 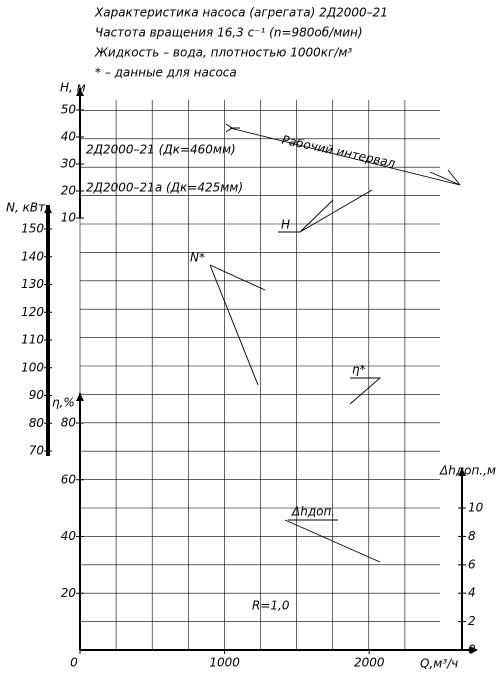 I want to click on x-tick-label: 0, so click(x=74, y=663).